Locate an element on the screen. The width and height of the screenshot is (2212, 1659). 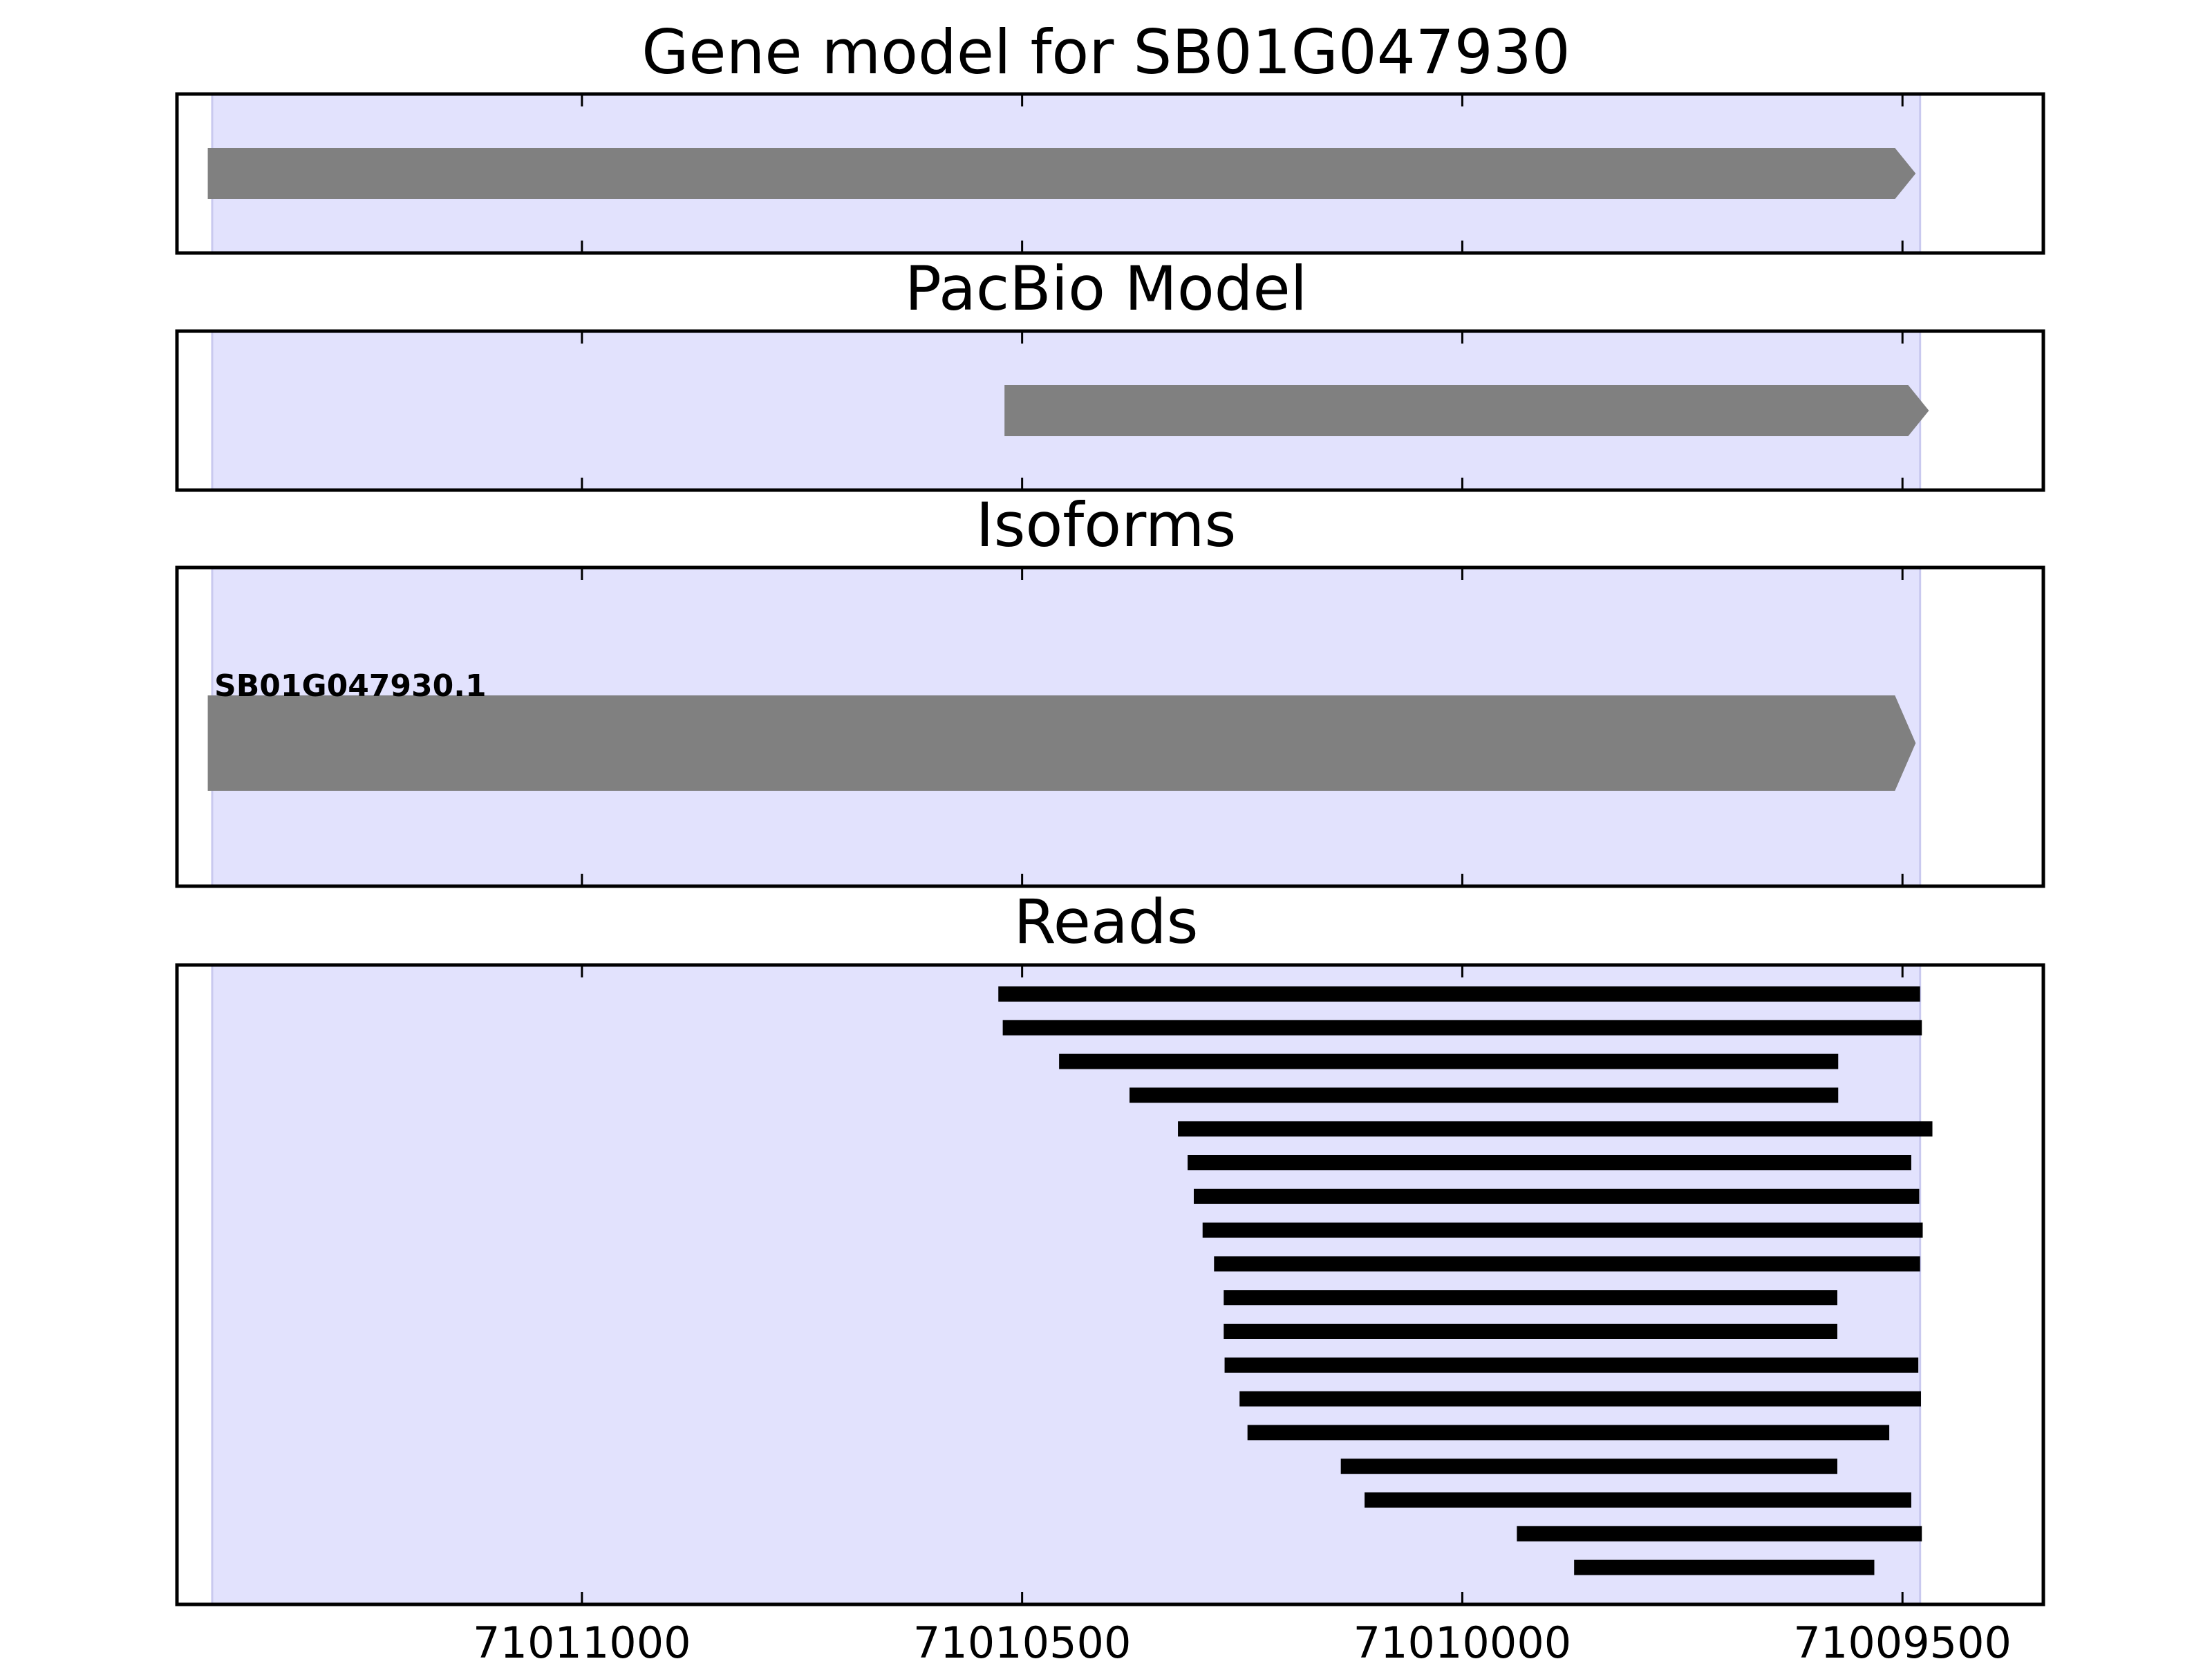
pacbio-model-title: PacBio Model is located at coordinates (1106, 289).